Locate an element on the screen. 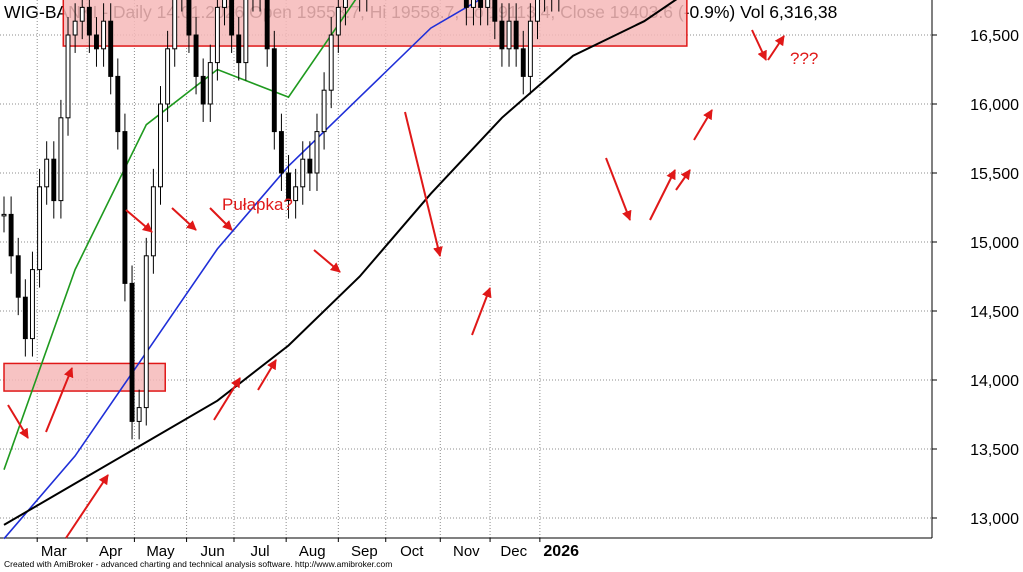 The width and height of the screenshot is (1023, 572). y-tick-label: 15,500 is located at coordinates (994, 174).